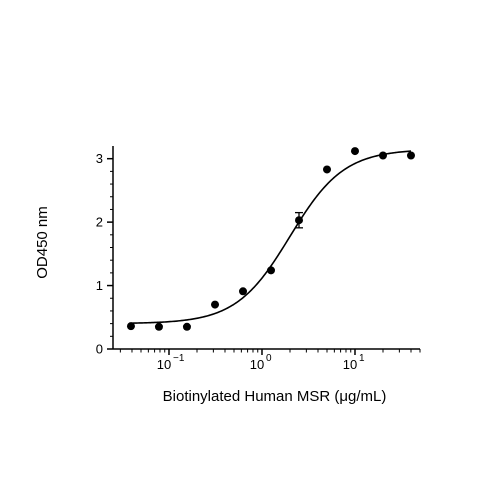  What do you see at coordinates (269, 358) in the screenshot?
I see `x-tick-exponent: 0` at bounding box center [269, 358].